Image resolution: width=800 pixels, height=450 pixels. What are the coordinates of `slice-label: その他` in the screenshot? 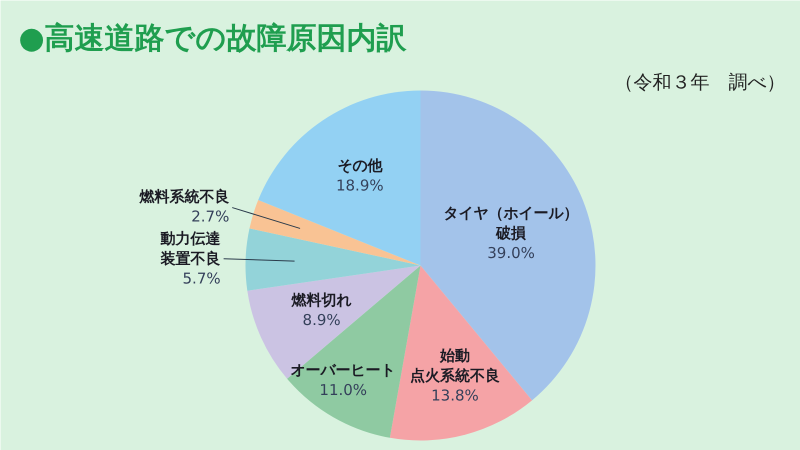 It's located at (360, 165).